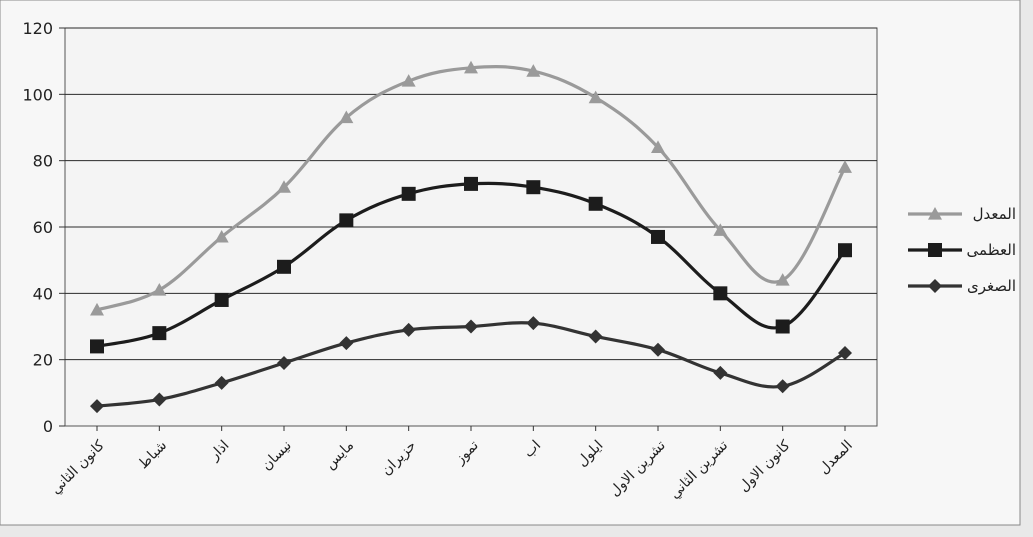 Image resolution: width=1033 pixels, height=537 pixels. Describe the element at coordinates (37, 94) in the screenshot. I see `y-tick-label: 100` at that location.